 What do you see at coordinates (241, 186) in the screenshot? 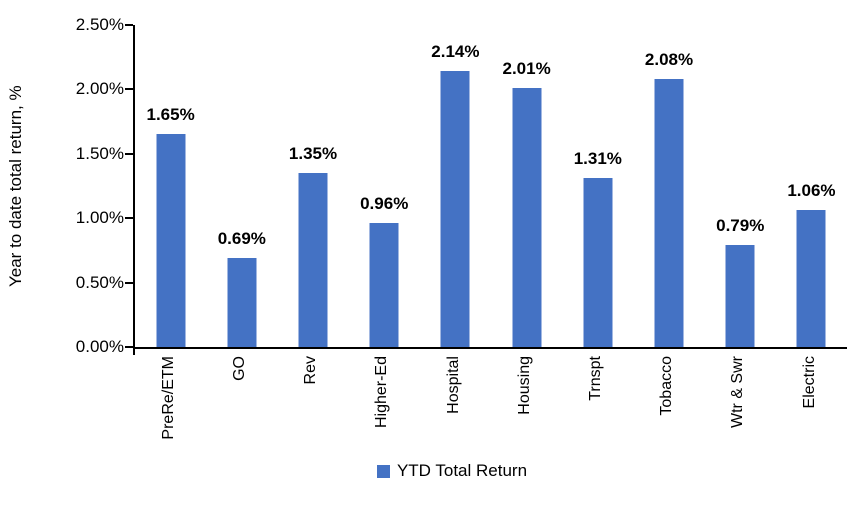
I see `bar-slot: 0.69%` at bounding box center [241, 186].